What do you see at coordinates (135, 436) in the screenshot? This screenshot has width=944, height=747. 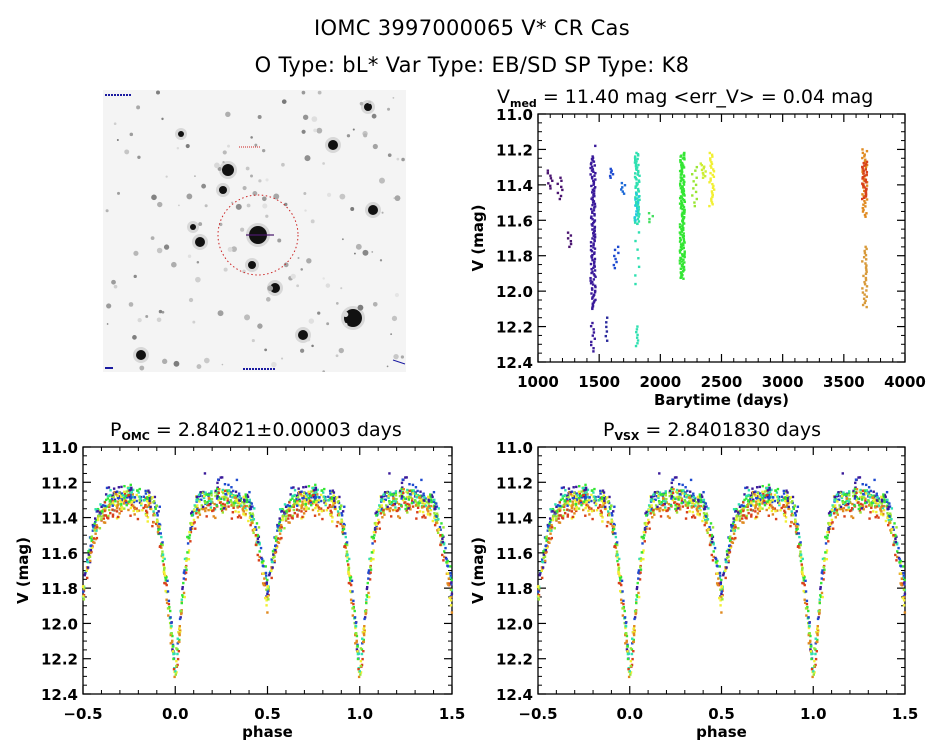 I see `phase-omc-title-sub: OMC` at bounding box center [135, 436].